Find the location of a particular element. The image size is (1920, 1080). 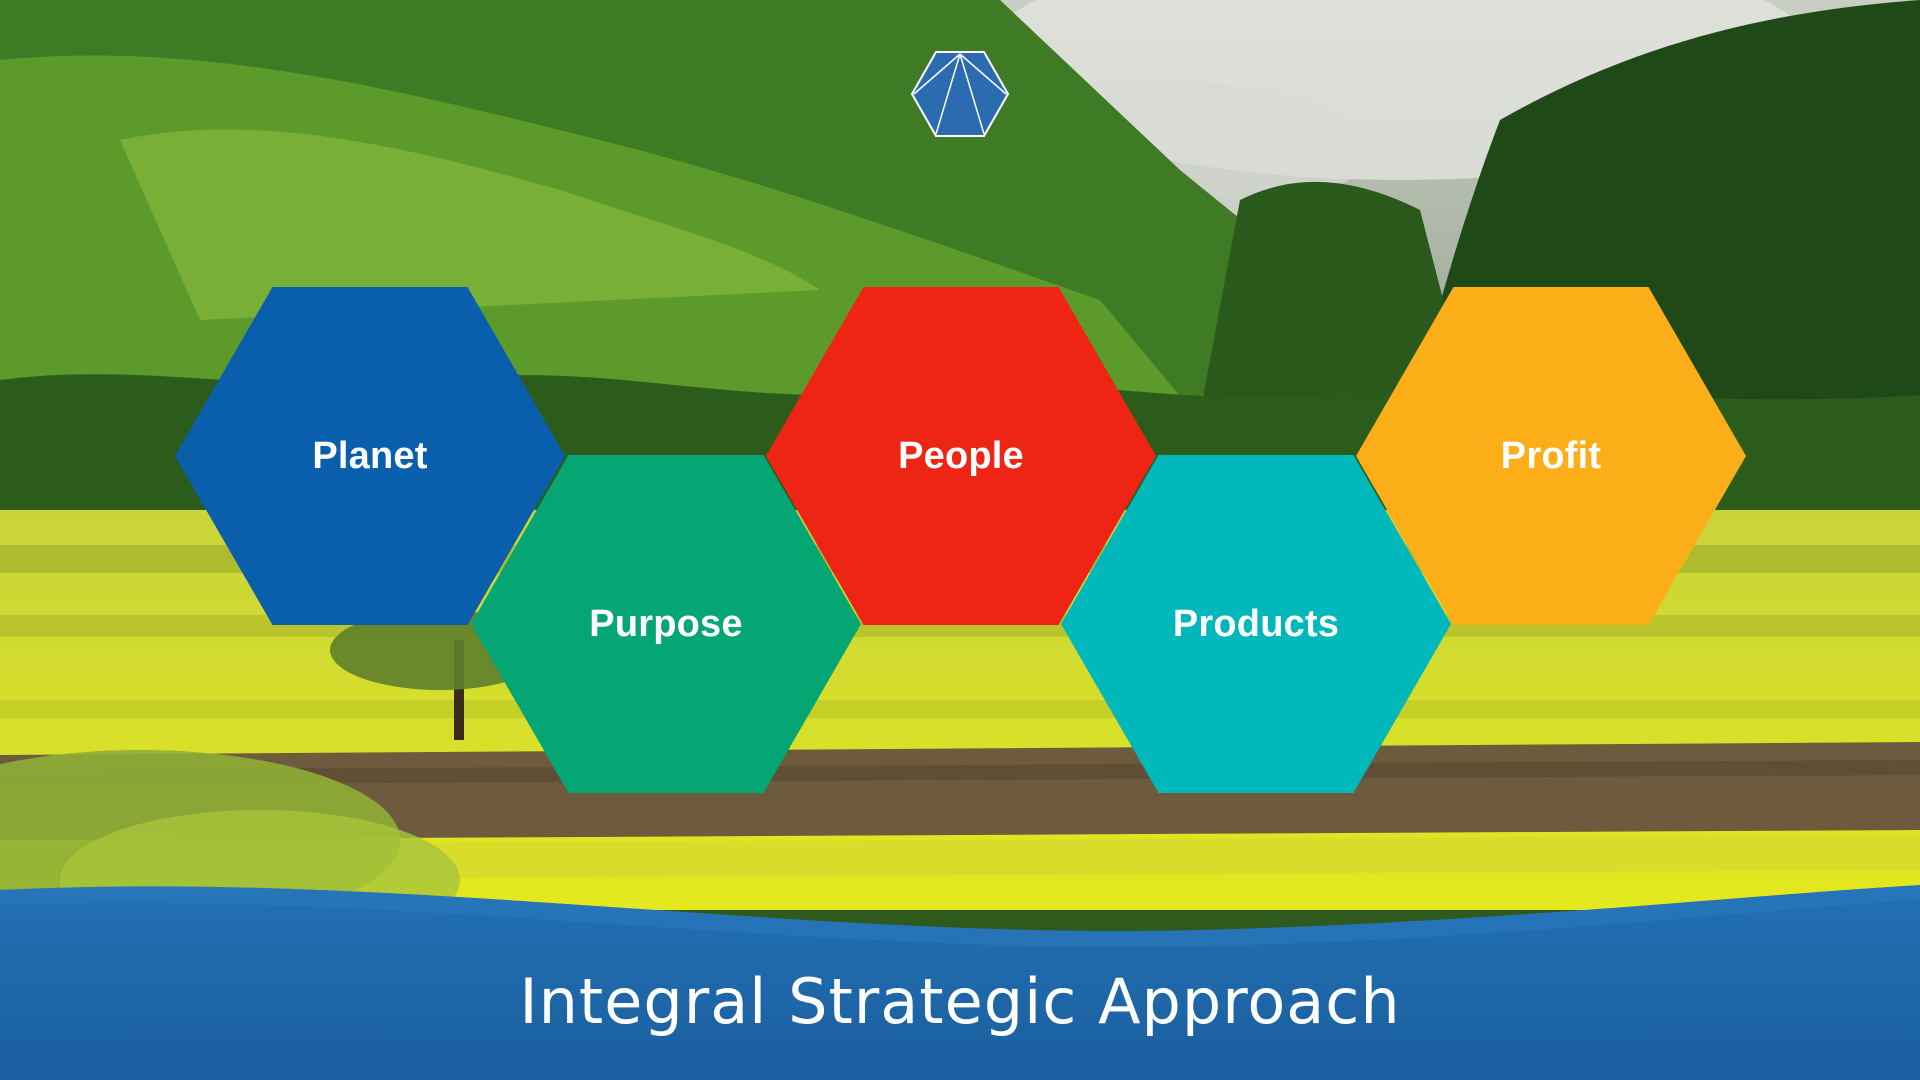

hexagon-label: People is located at coordinates (961, 455).